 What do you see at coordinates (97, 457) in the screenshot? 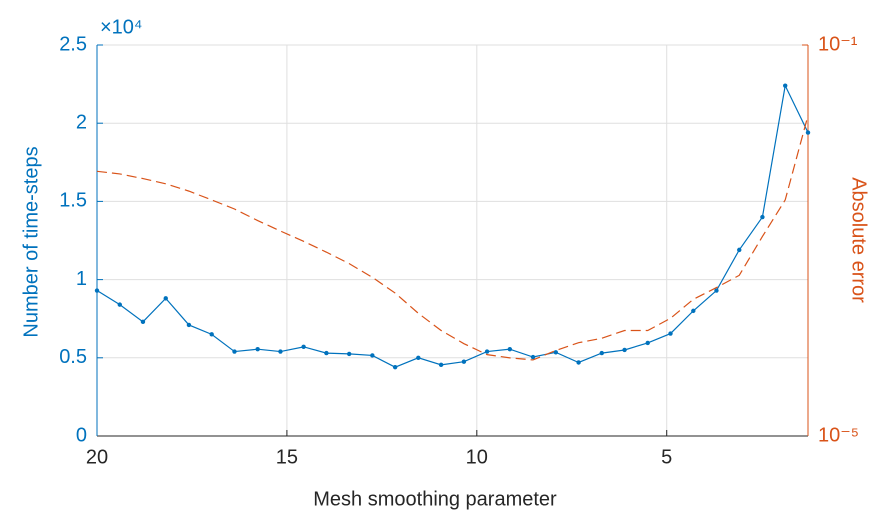
I see `x-tick-label: 20` at bounding box center [97, 457].